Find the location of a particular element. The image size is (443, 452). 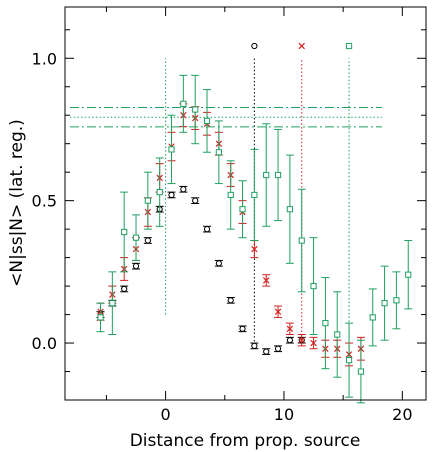

legend-cross-marker-b is located at coordinates (301, 46).